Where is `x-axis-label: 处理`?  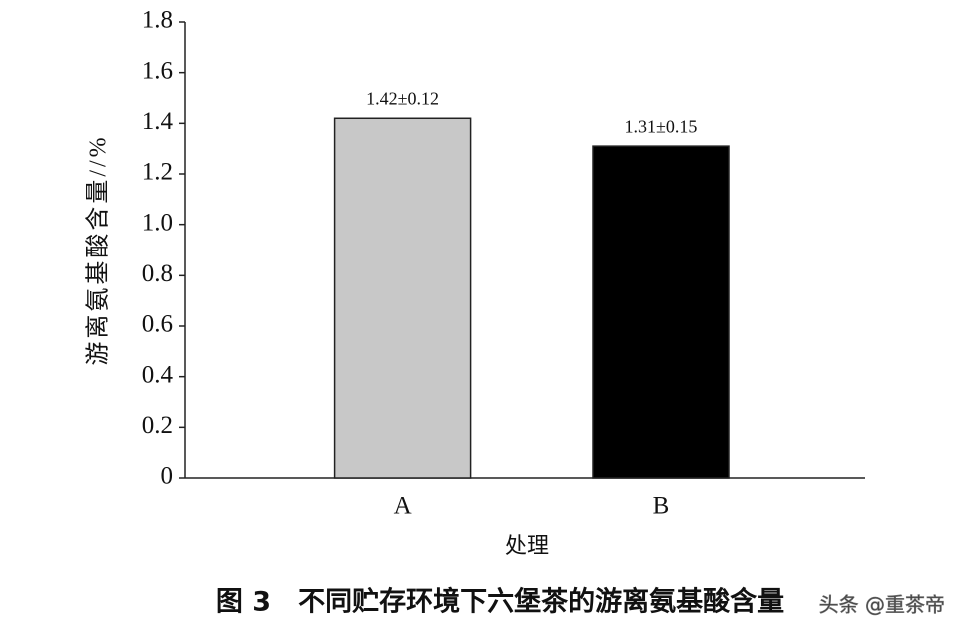 x-axis-label: 处理 is located at coordinates (527, 545).